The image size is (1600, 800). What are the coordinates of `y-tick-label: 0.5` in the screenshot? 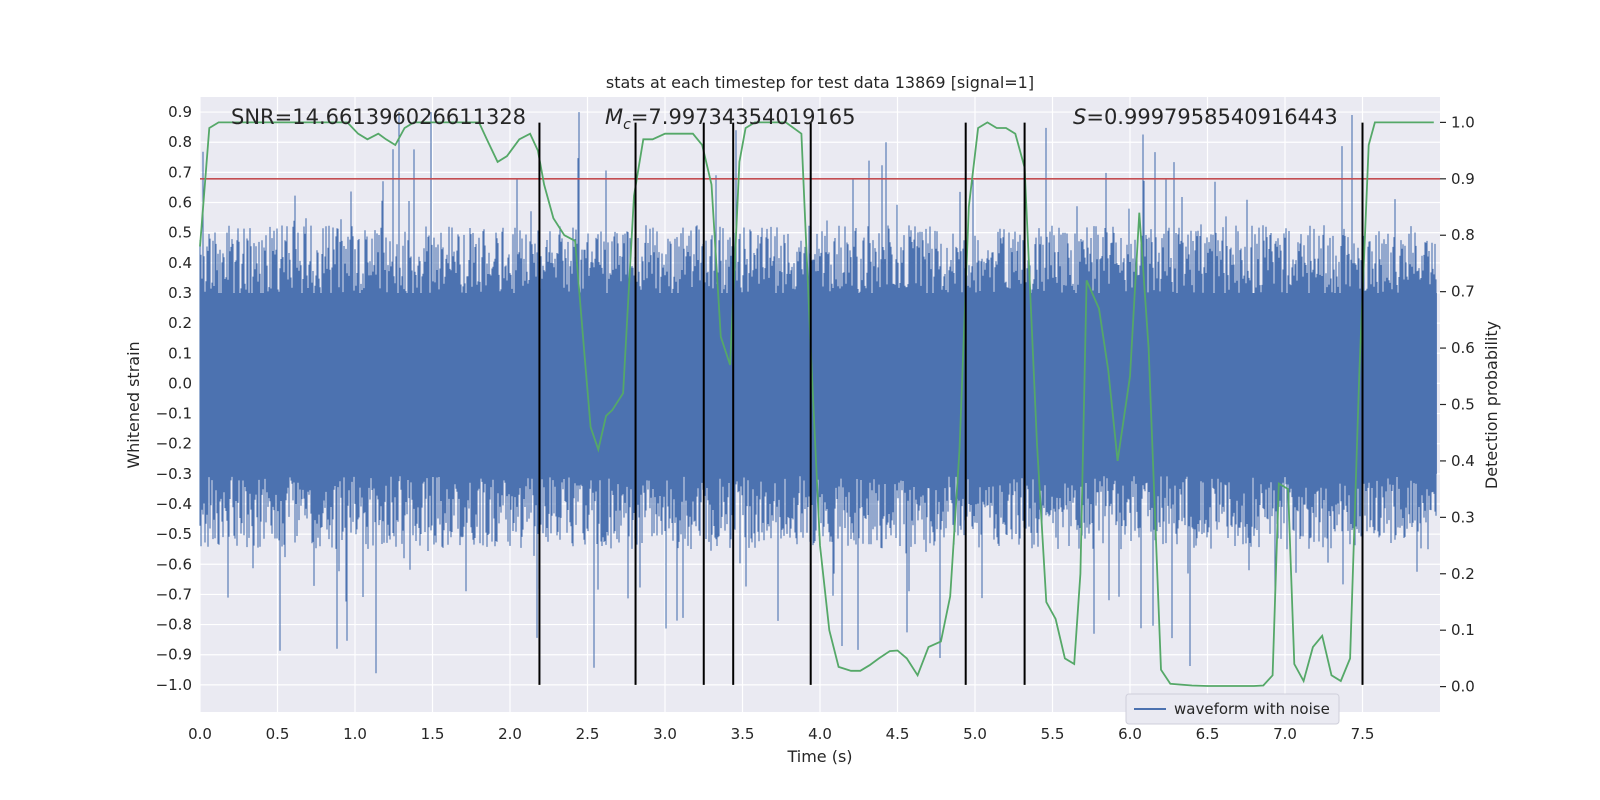 It's located at (180, 233).